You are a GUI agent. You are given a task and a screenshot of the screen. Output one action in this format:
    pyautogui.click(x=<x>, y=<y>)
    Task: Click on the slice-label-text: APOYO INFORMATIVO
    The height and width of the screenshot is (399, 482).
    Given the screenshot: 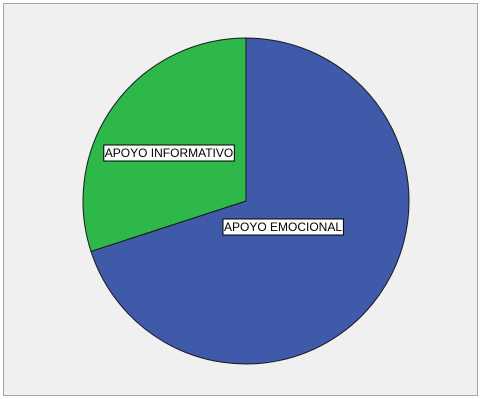 What is the action you would take?
    pyautogui.click(x=169, y=153)
    